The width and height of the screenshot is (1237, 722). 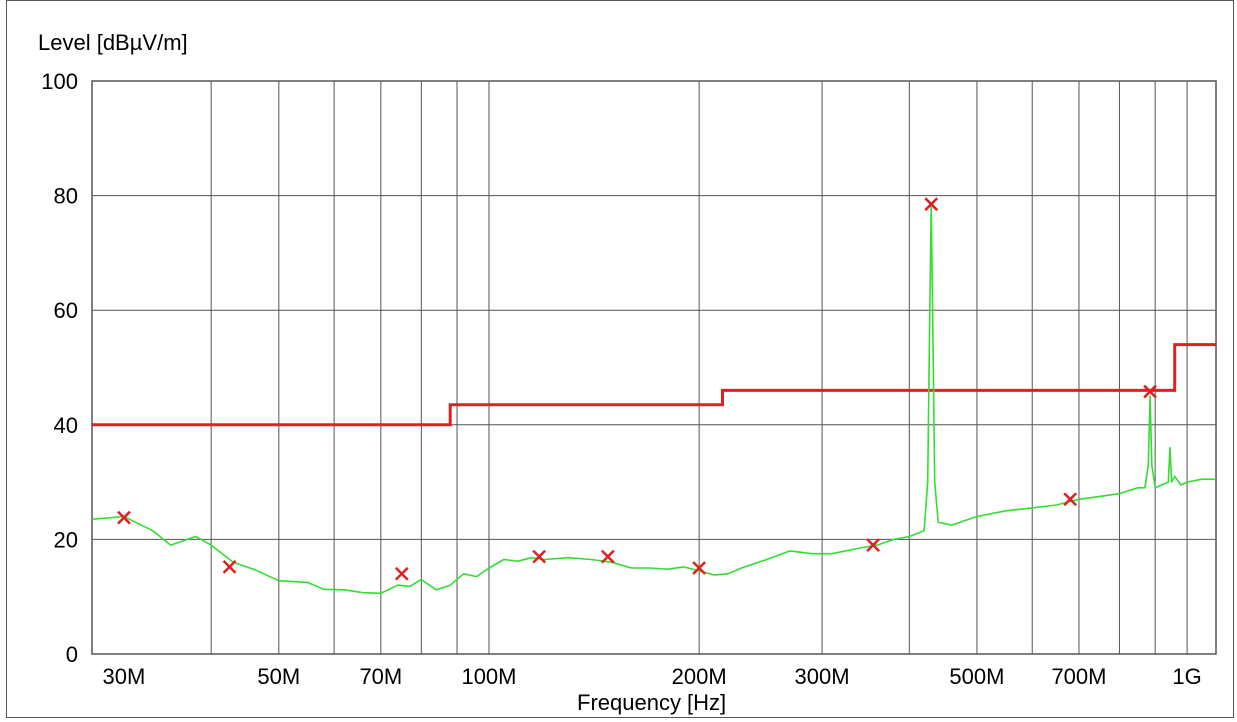 What do you see at coordinates (651, 702) in the screenshot?
I see `x-axis-label: Frequency [Hz]` at bounding box center [651, 702].